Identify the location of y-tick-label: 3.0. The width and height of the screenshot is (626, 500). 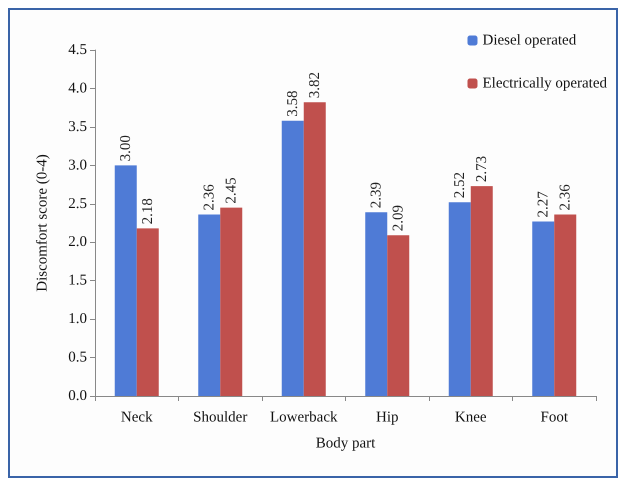
(77, 165).